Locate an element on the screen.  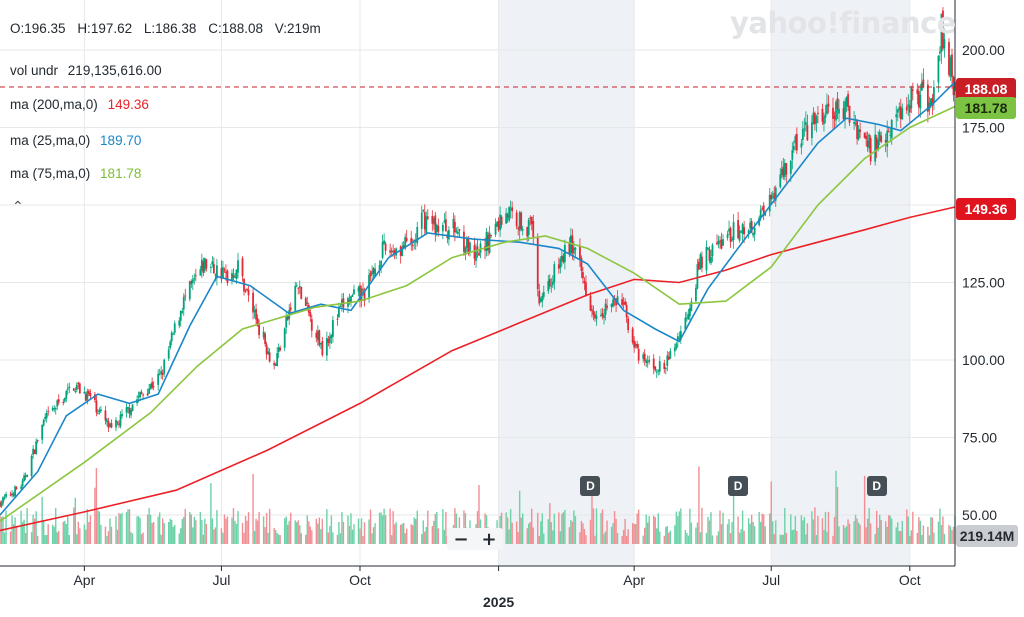
close-value: C:188.08 is located at coordinates (235, 28).